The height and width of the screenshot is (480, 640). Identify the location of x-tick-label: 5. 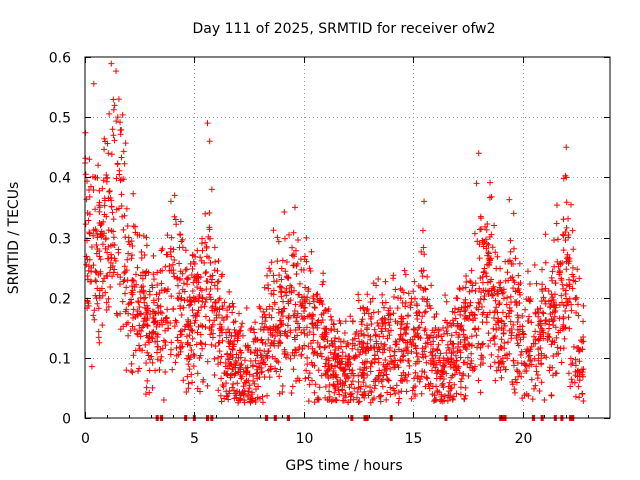
(194, 439).